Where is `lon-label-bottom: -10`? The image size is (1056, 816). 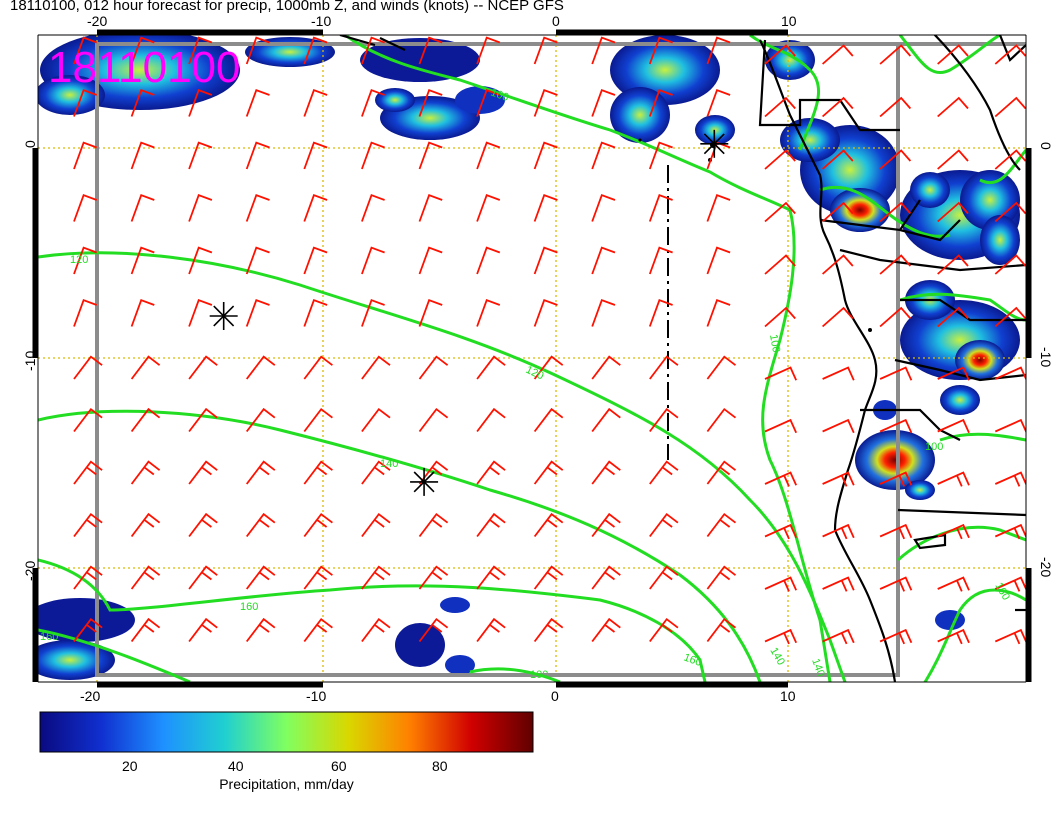 lon-label-bottom: -10 is located at coordinates (316, 696).